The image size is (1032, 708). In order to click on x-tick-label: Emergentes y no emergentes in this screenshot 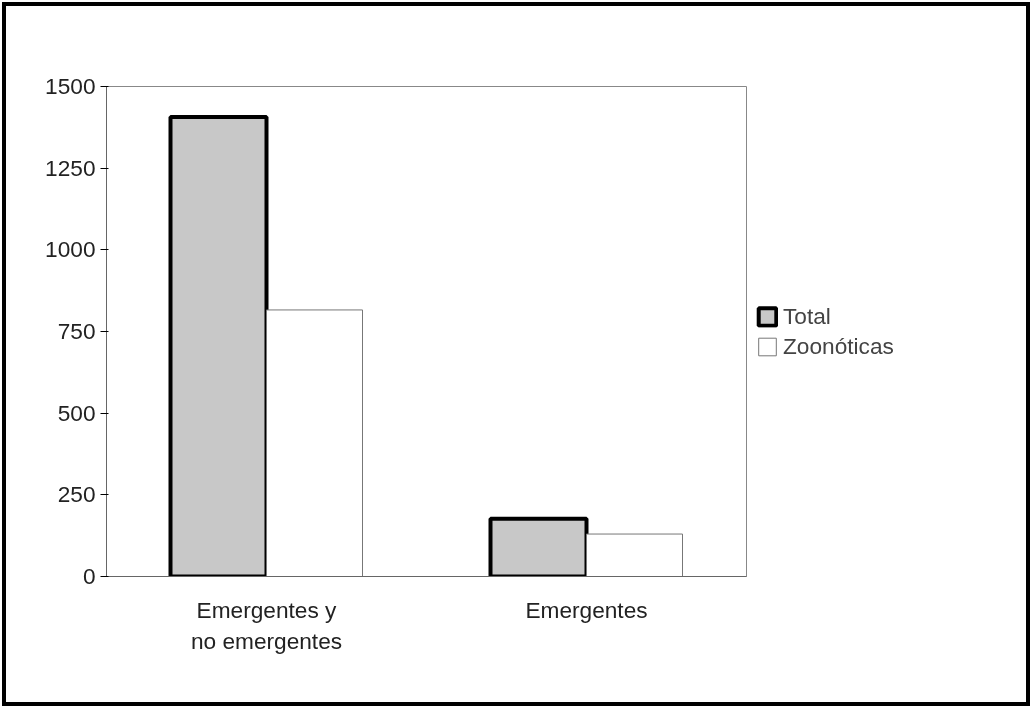, I will do `click(266, 625)`.